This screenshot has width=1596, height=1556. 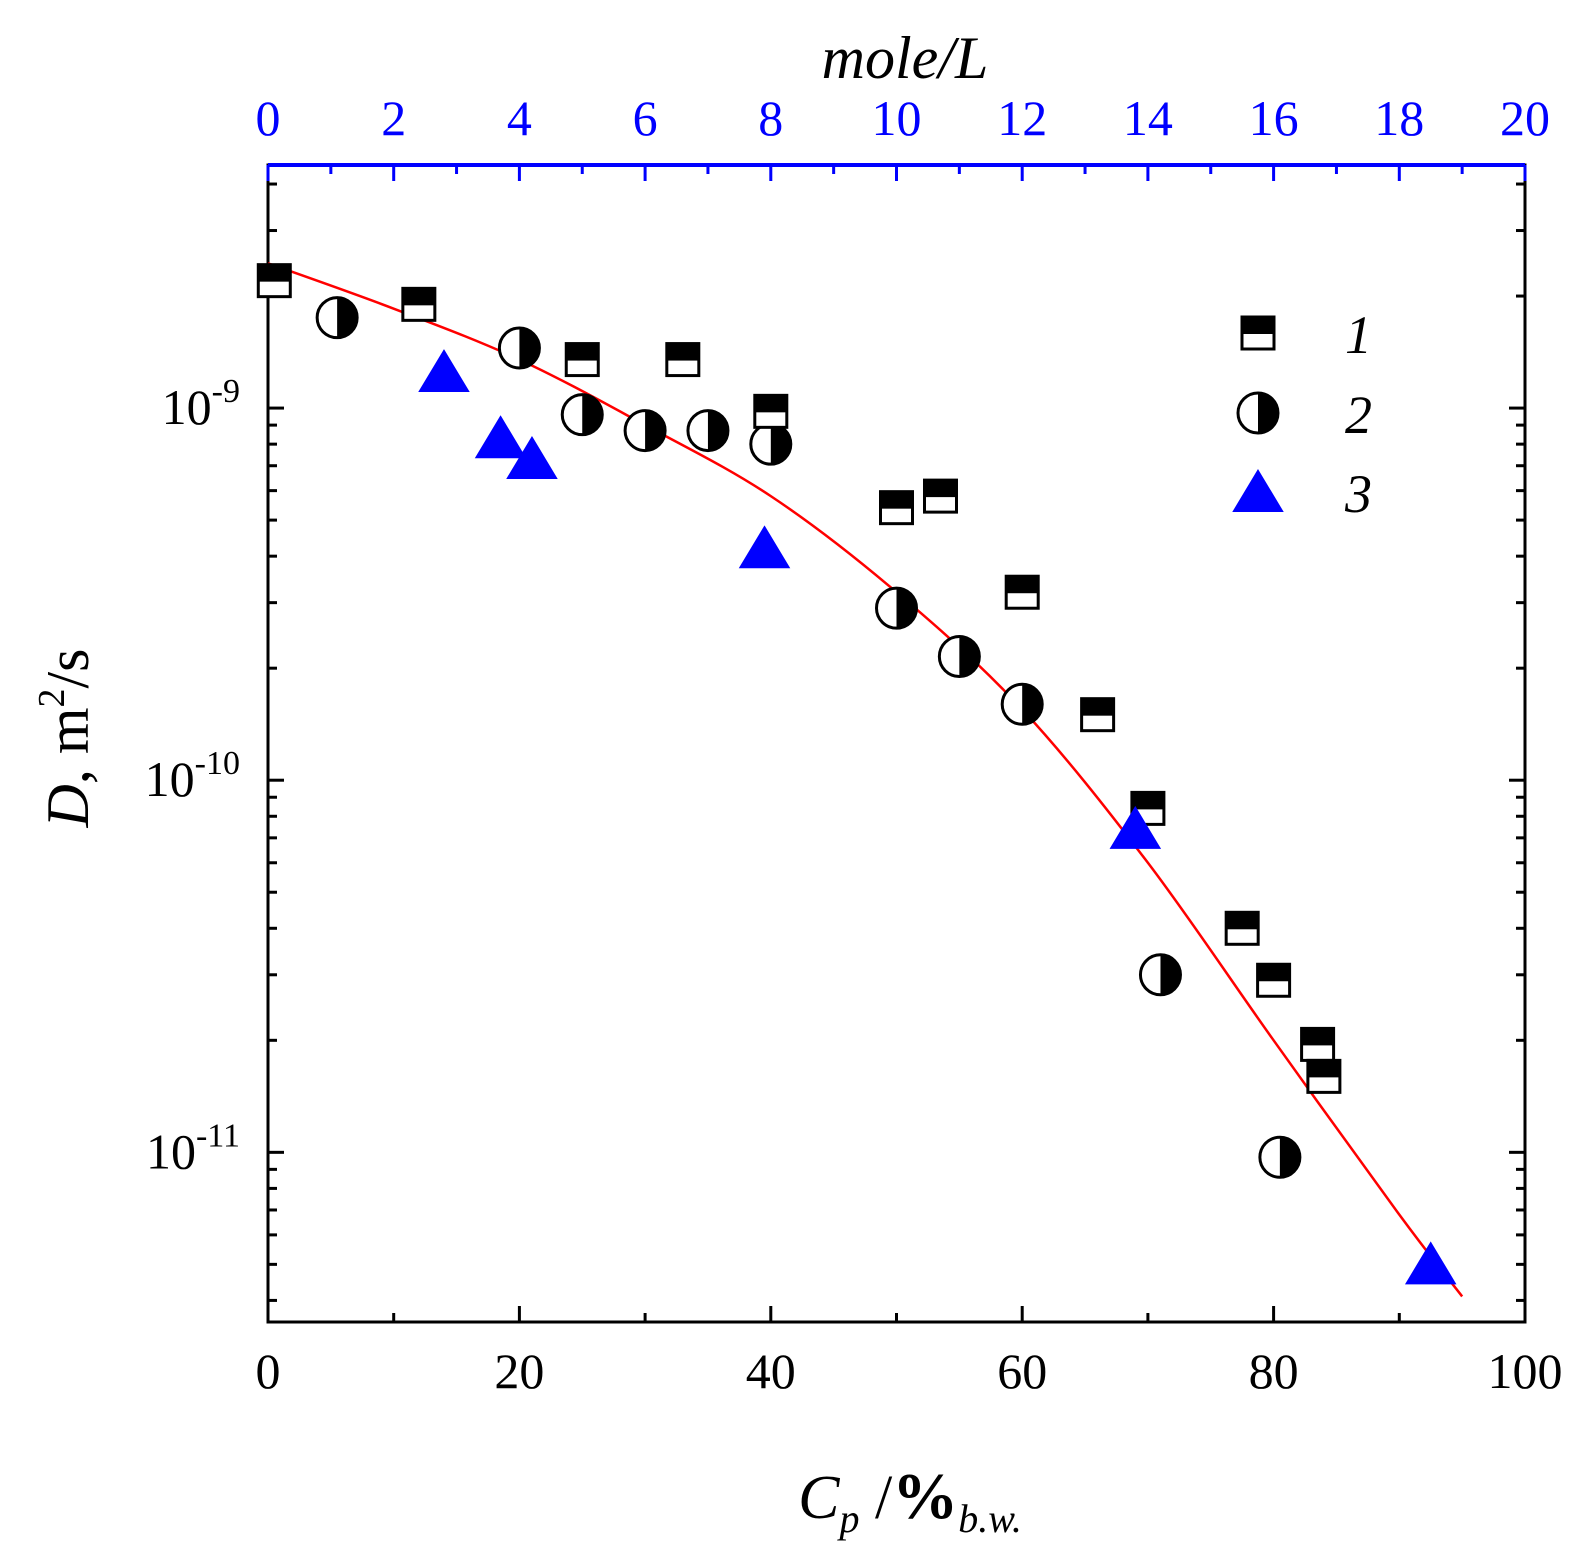 I want to click on y-tick-label: 10-9, so click(x=201, y=404).